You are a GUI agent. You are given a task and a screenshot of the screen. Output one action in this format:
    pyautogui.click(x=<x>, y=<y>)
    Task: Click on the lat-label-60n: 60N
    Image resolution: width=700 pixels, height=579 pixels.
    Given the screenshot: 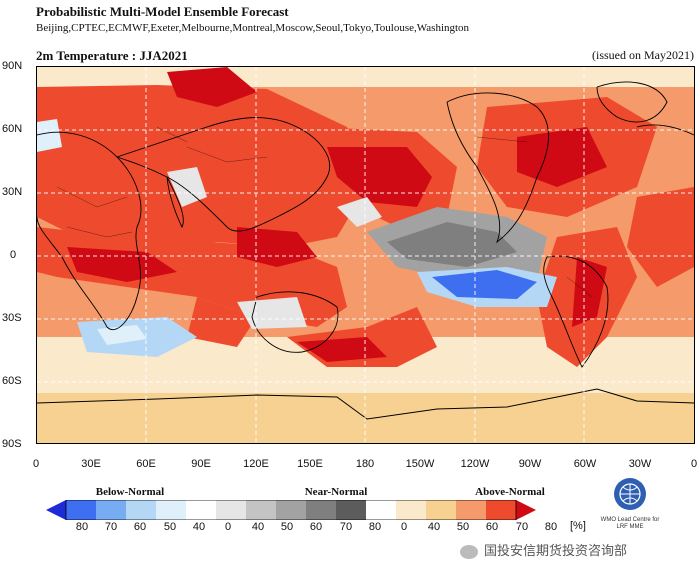 What is the action you would take?
    pyautogui.click(x=12, y=129)
    